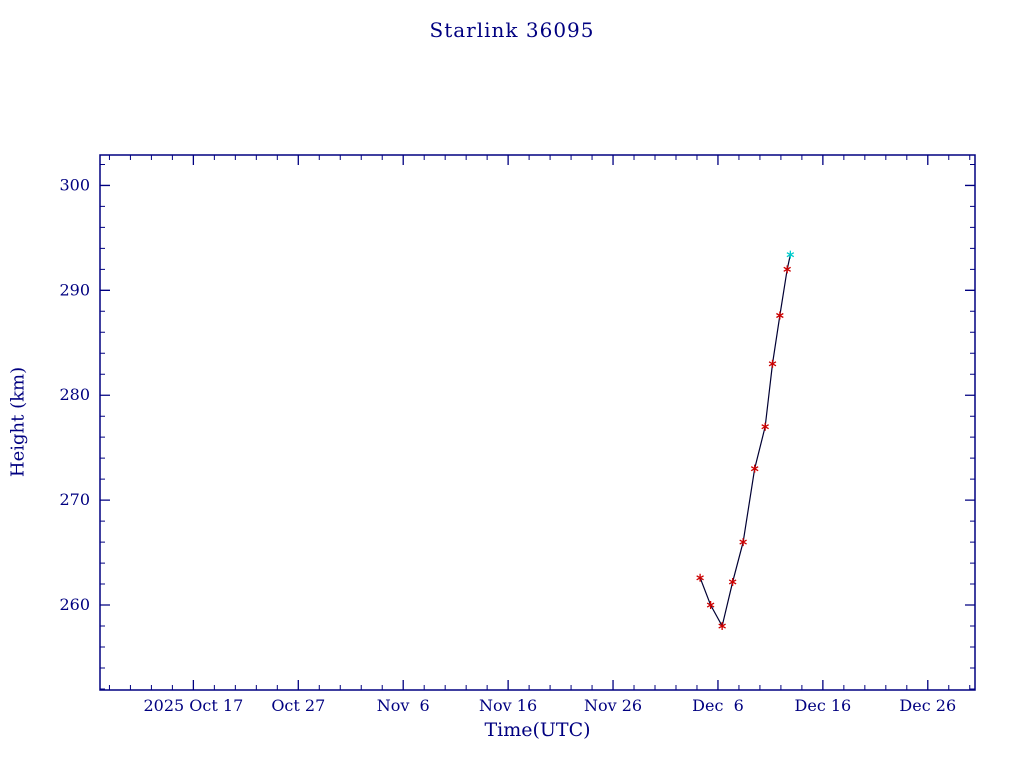 The height and width of the screenshot is (768, 1024). What do you see at coordinates (927, 705) in the screenshot?
I see `x-tick-label: Dec 26` at bounding box center [927, 705].